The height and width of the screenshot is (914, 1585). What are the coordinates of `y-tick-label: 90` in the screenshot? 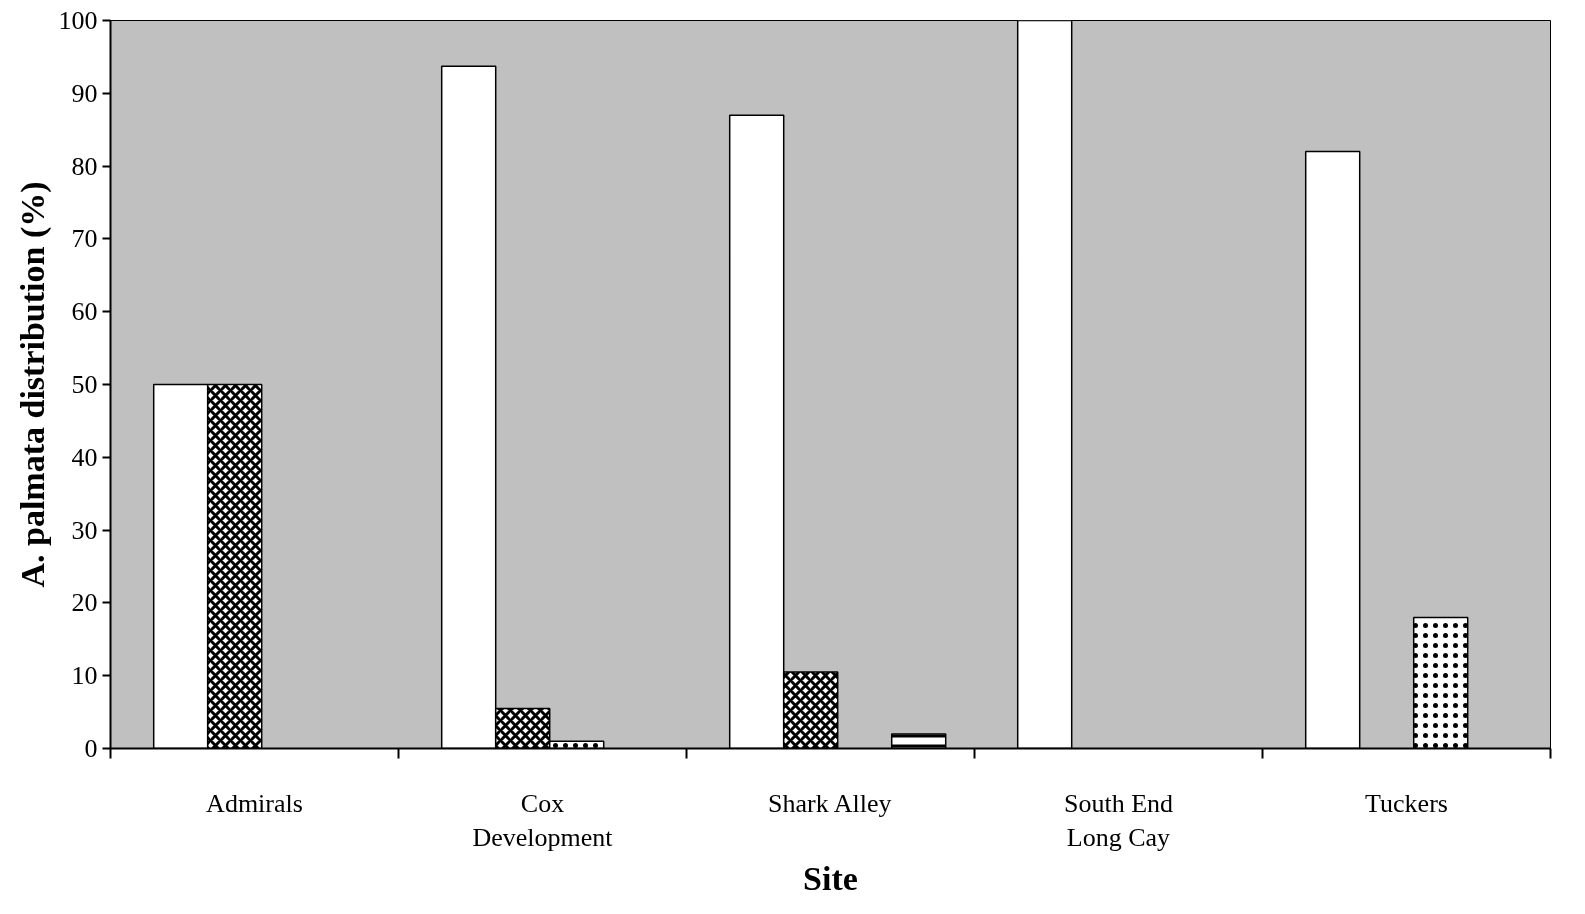 It's located at (84, 93).